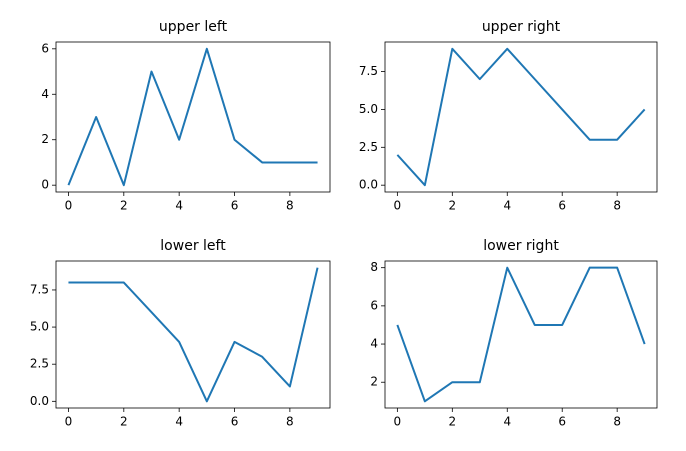 The width and height of the screenshot is (686, 451). What do you see at coordinates (45, 185) in the screenshot?
I see `y-tick-label: 0` at bounding box center [45, 185].